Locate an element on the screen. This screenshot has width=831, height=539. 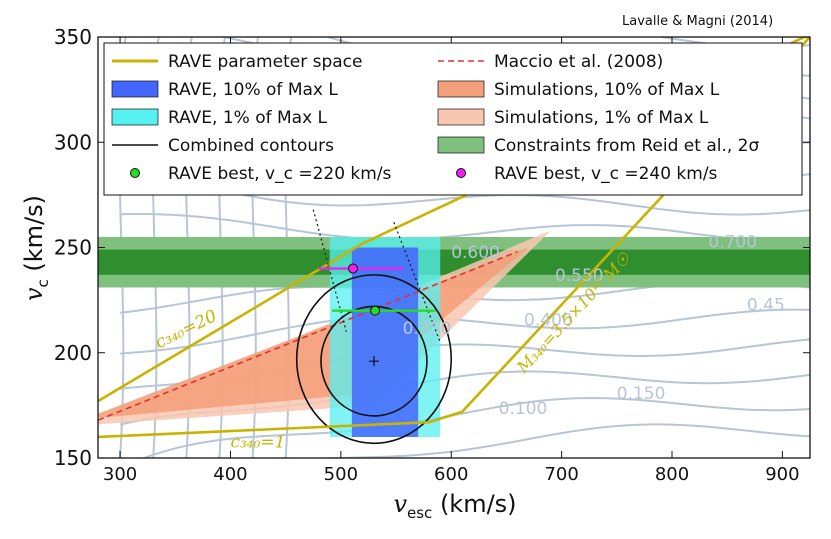
dotted-line is located at coordinates (417, 282).